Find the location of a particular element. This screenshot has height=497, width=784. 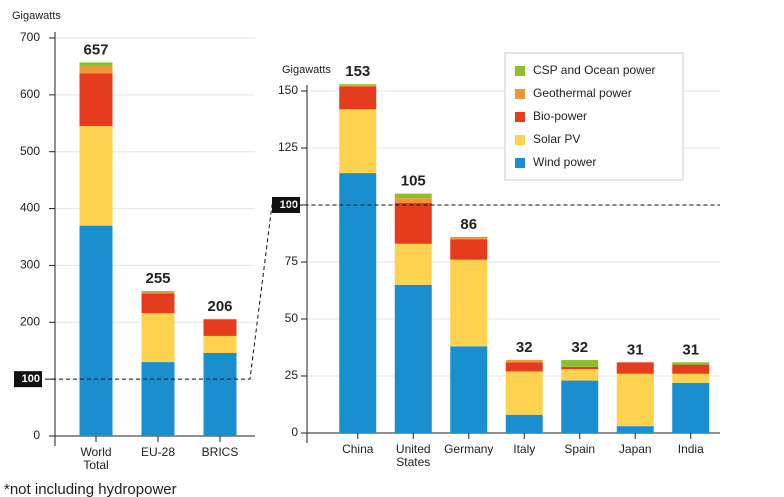

x-tick-label-line: States is located at coordinates (413, 462).